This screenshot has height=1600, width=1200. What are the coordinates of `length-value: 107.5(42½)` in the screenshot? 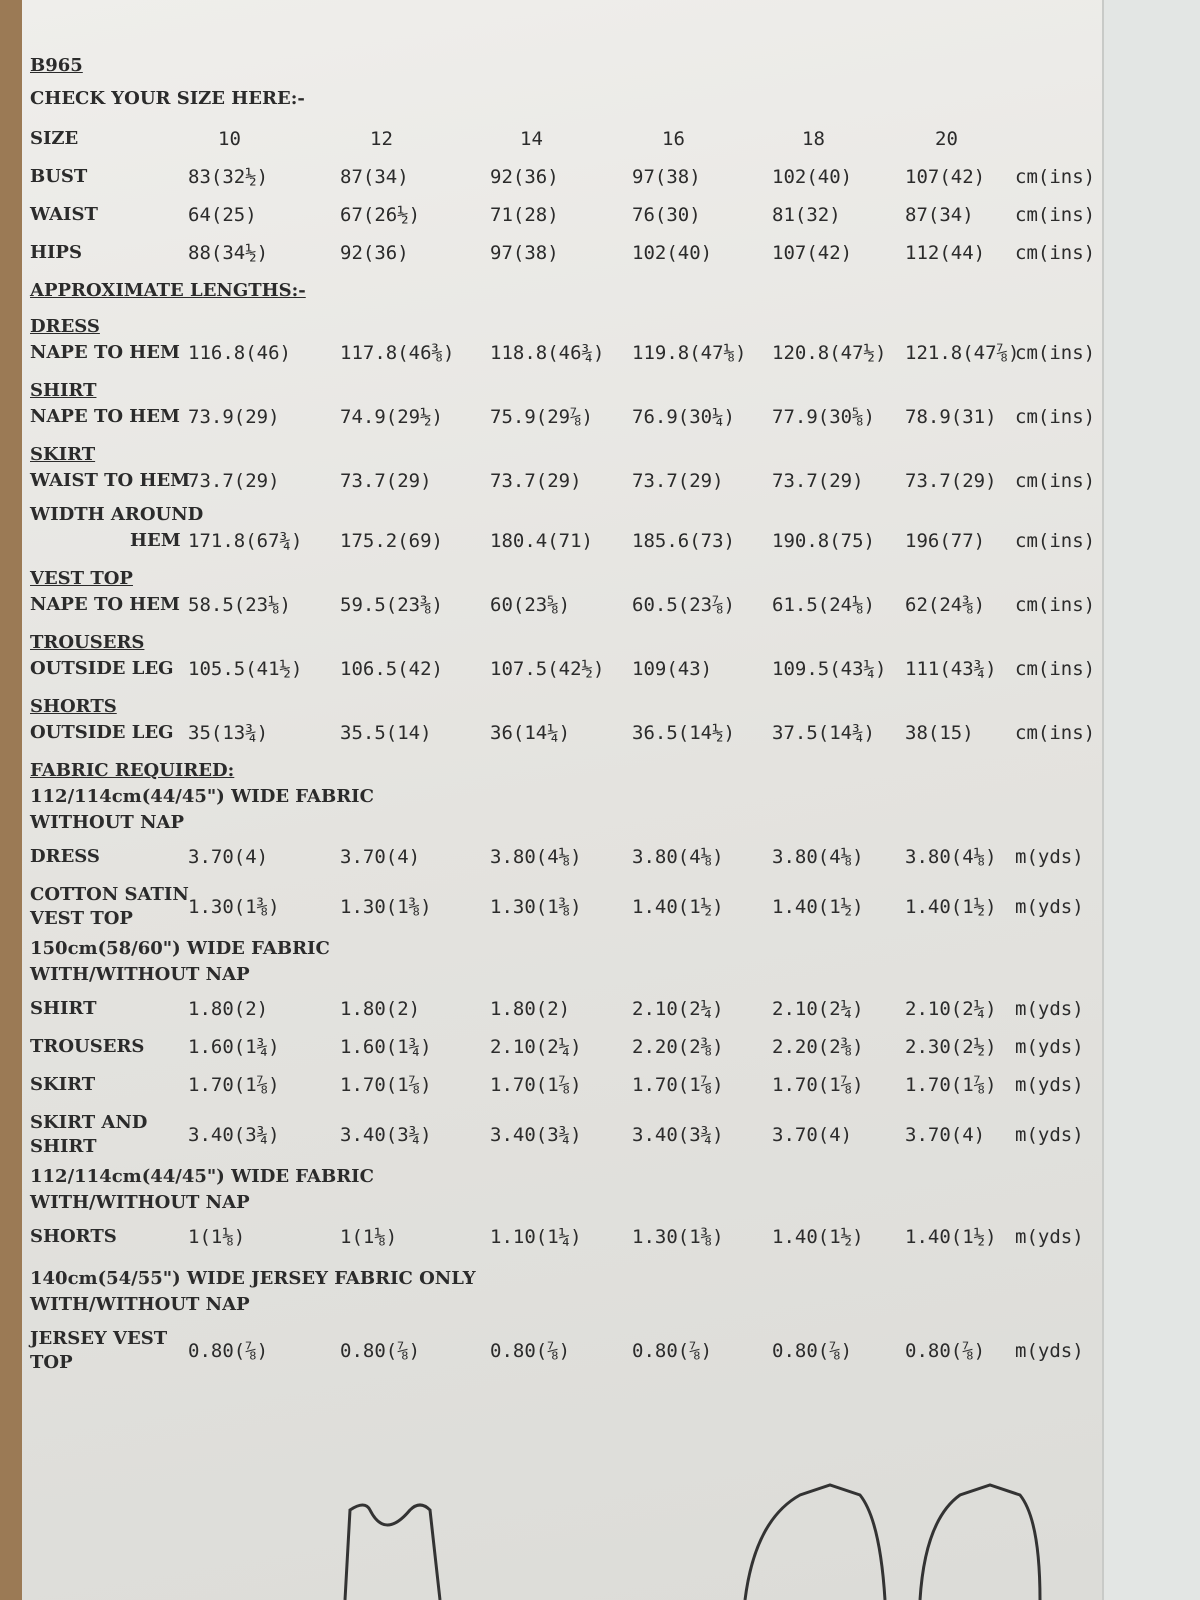 It's located at (547, 669).